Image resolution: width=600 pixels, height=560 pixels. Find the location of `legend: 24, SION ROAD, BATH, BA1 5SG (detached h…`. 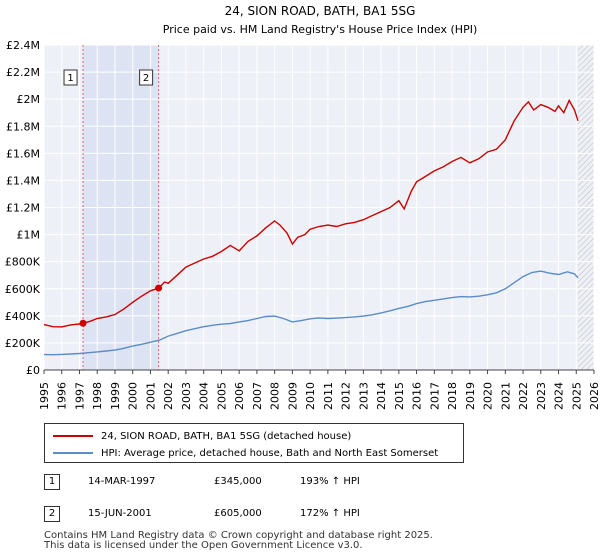

legend: 24, SION ROAD, BATH, BA1 5SG (detached h… is located at coordinates (254, 443).